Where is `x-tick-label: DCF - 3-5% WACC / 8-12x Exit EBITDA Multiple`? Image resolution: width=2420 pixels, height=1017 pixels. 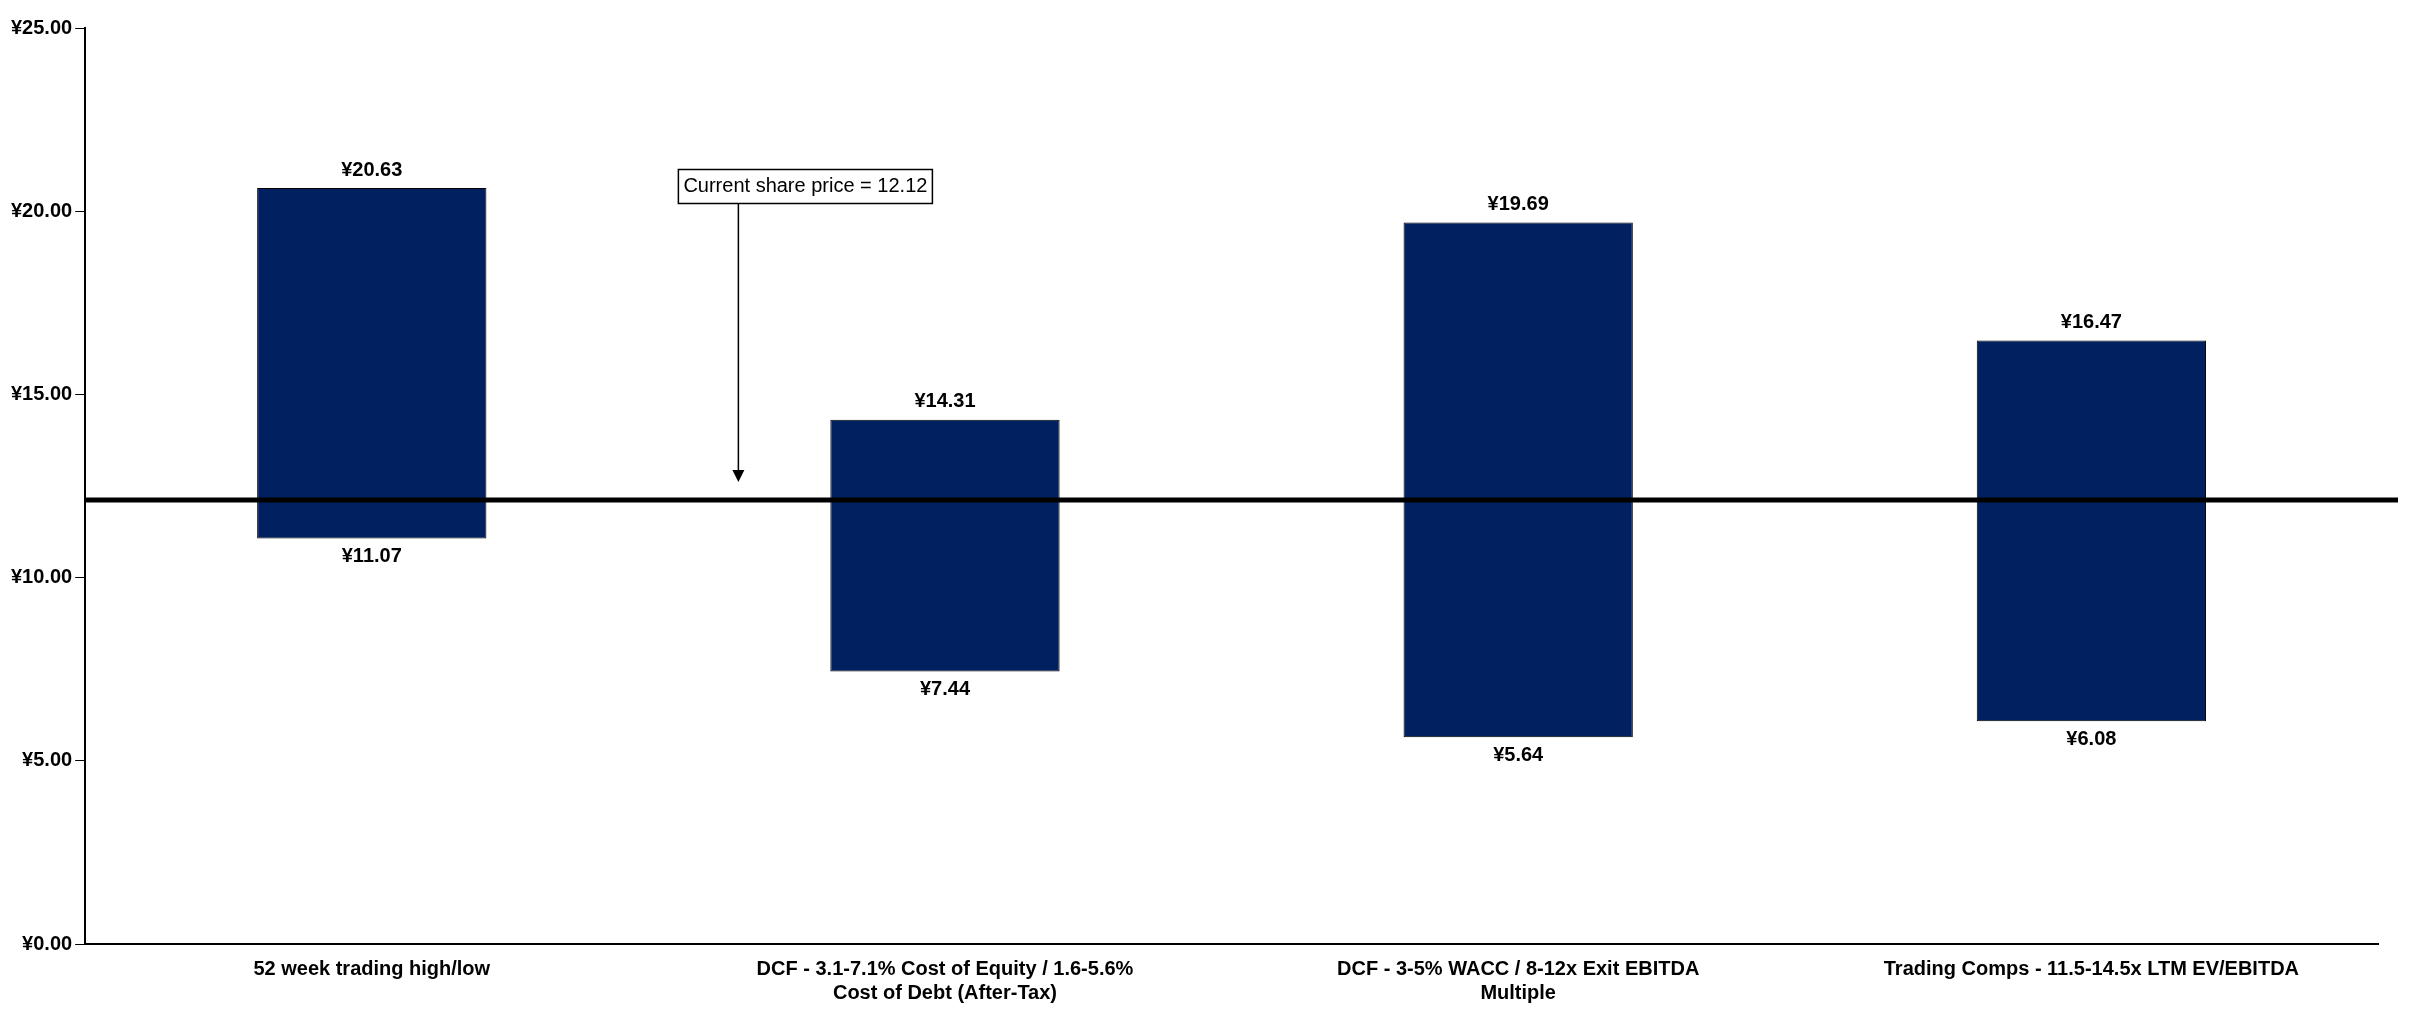
x-tick-label: DCF - 3-5% WACC / 8-12x Exit EBITDA Multiple is located at coordinates (1518, 979).